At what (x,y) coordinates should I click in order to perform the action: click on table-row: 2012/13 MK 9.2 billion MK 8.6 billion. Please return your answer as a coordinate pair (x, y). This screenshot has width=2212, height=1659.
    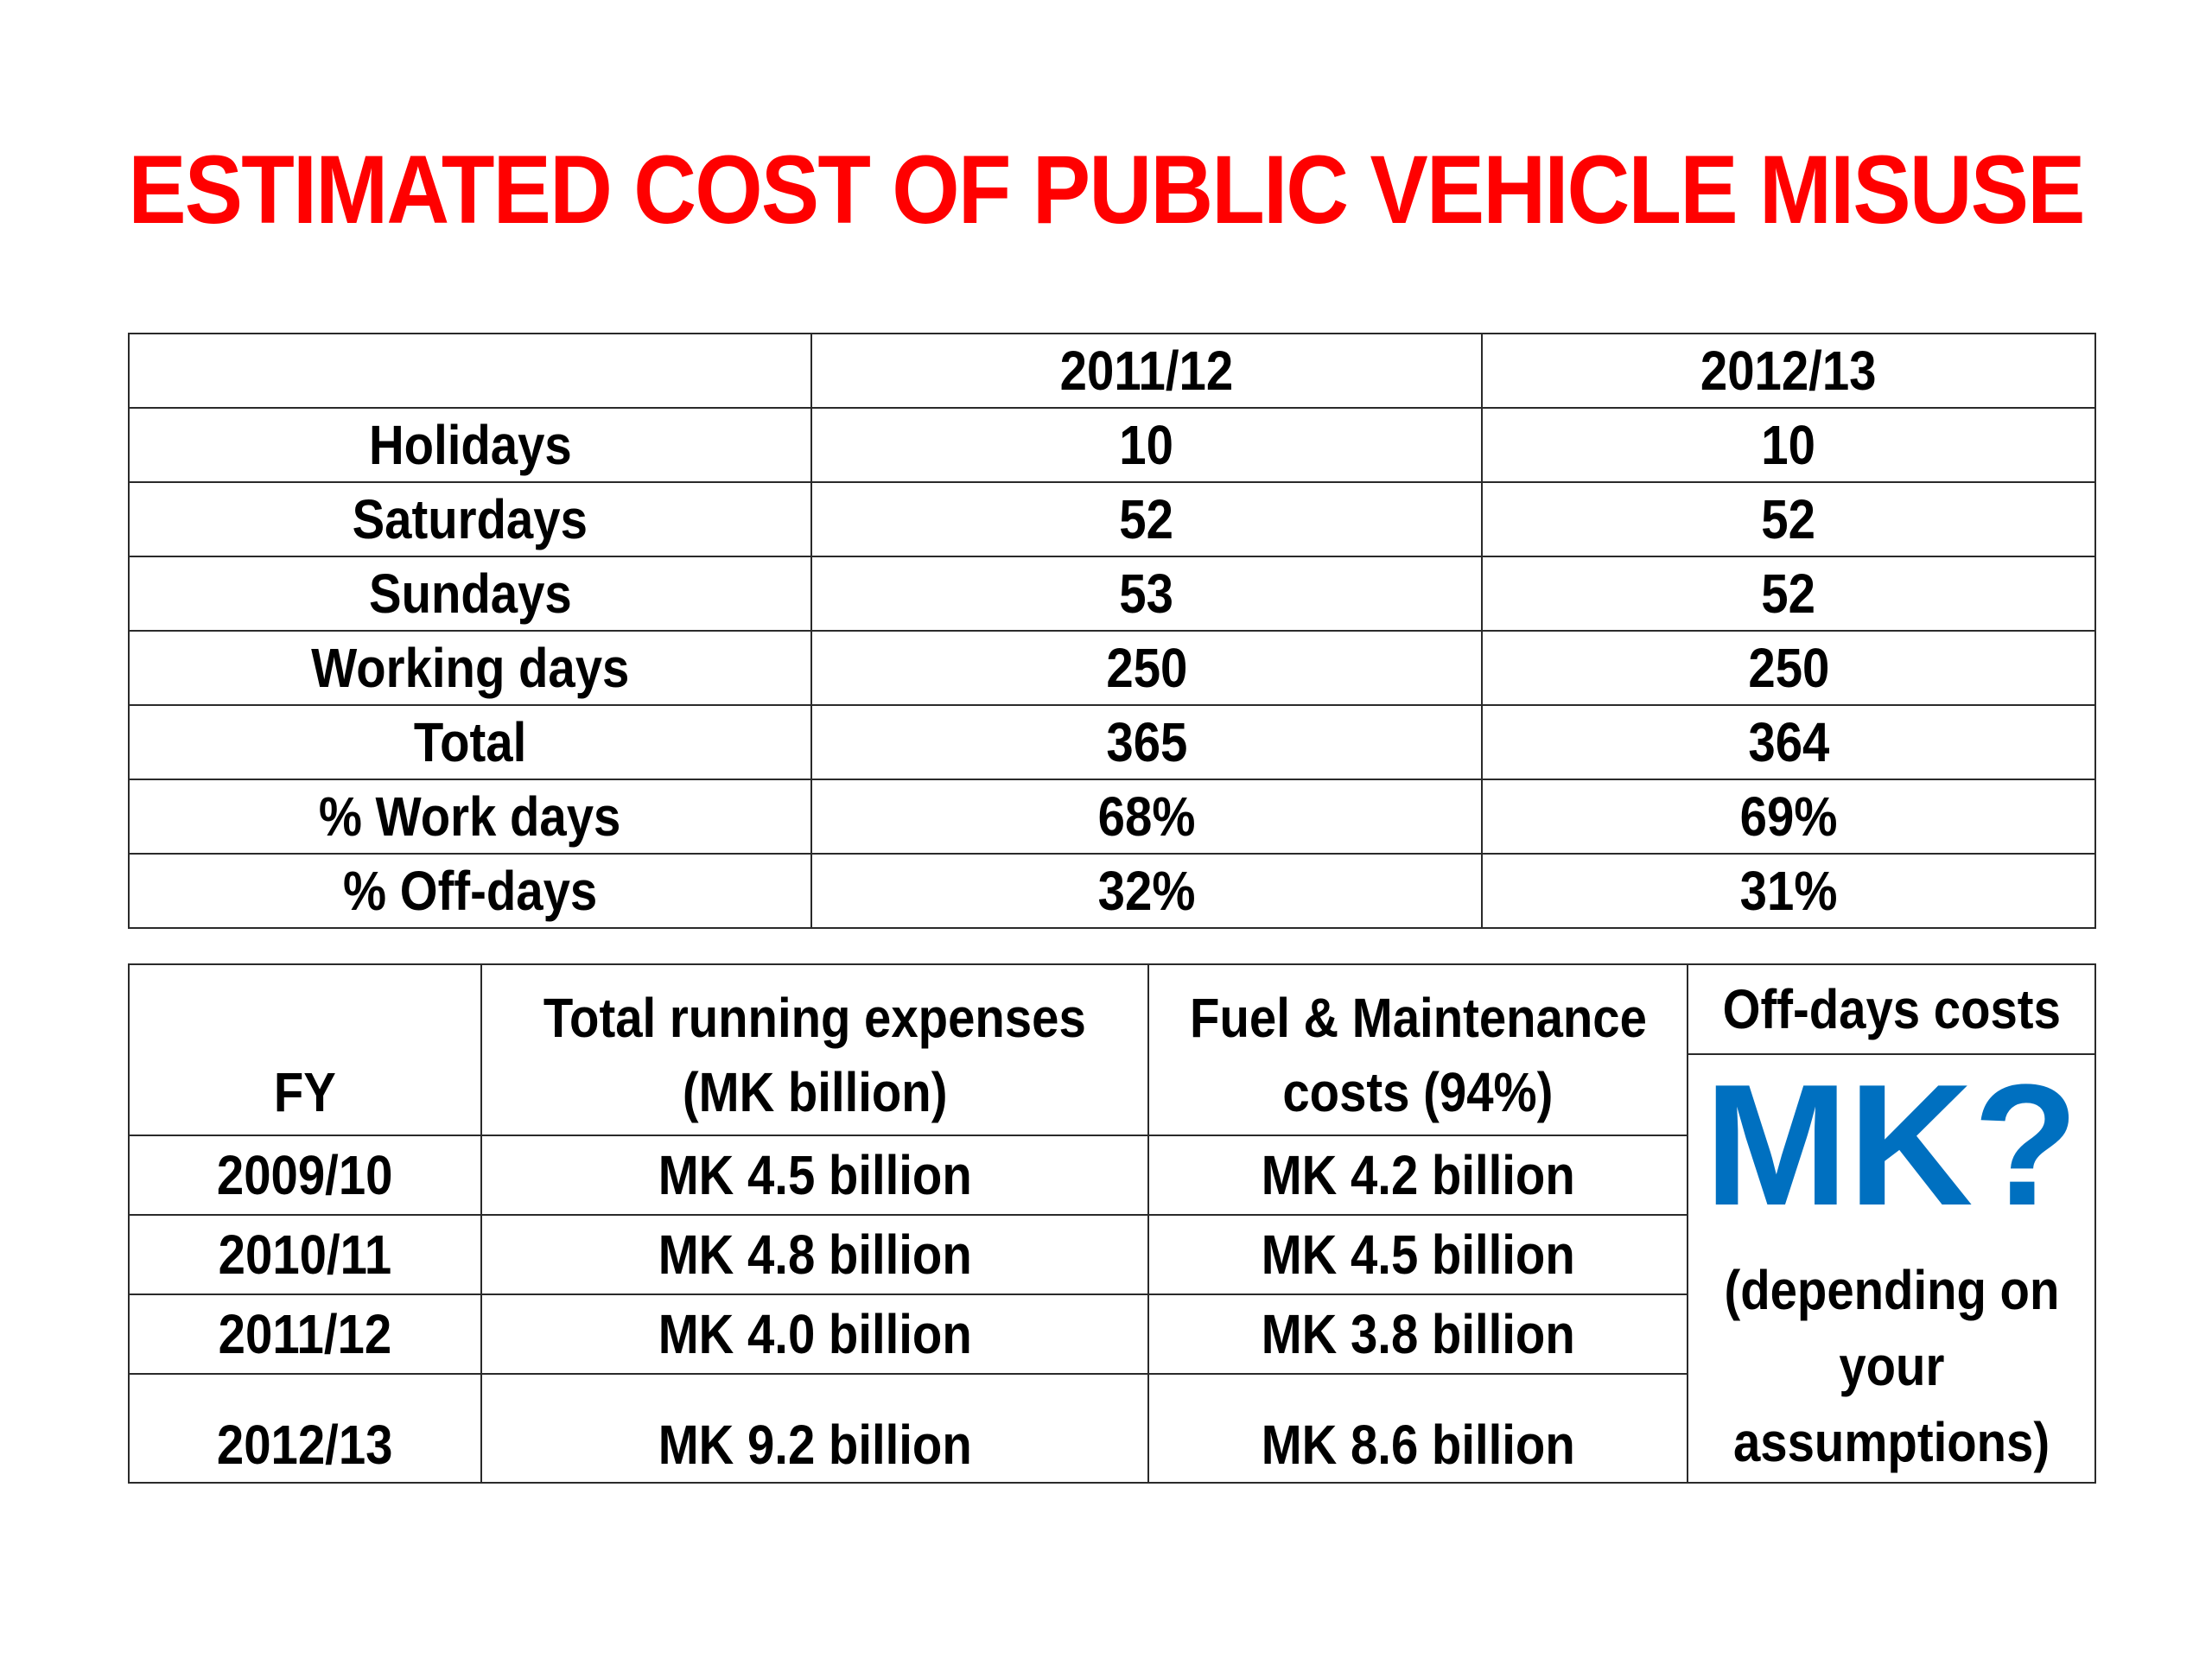
    Looking at the image, I should click on (1111, 1428).